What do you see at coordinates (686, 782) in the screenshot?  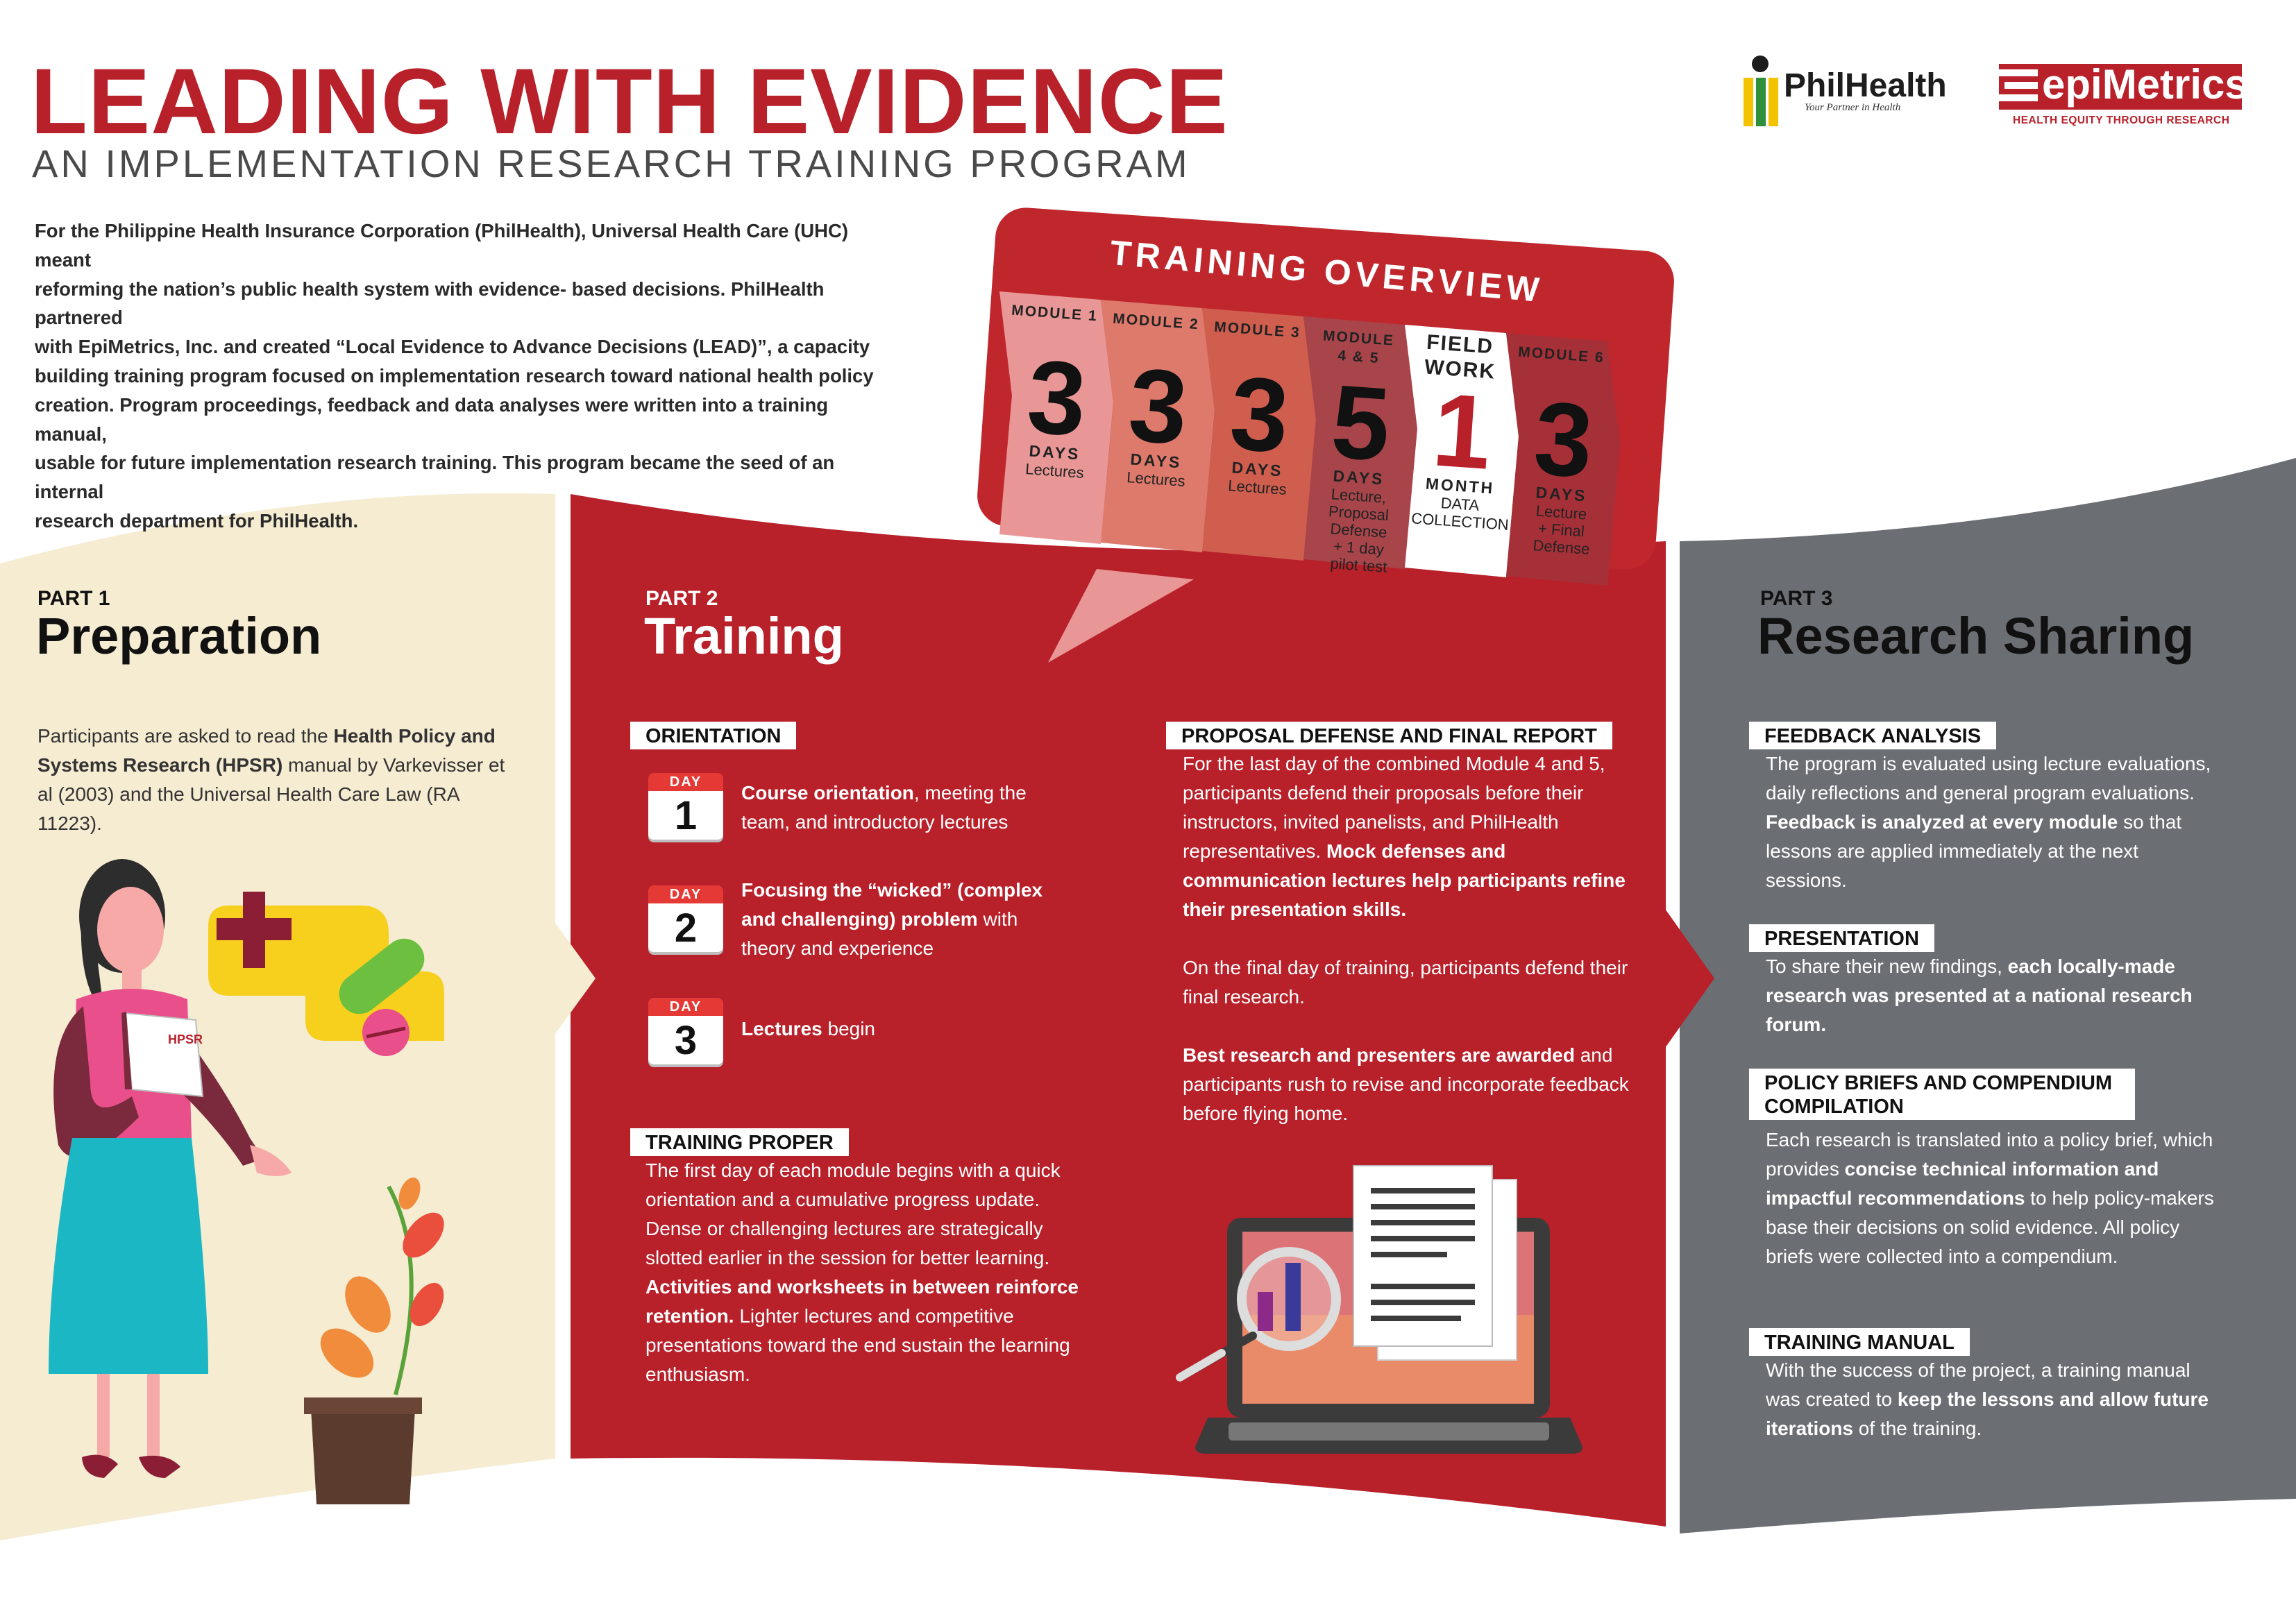 I see `calendar-day-word: DAY` at bounding box center [686, 782].